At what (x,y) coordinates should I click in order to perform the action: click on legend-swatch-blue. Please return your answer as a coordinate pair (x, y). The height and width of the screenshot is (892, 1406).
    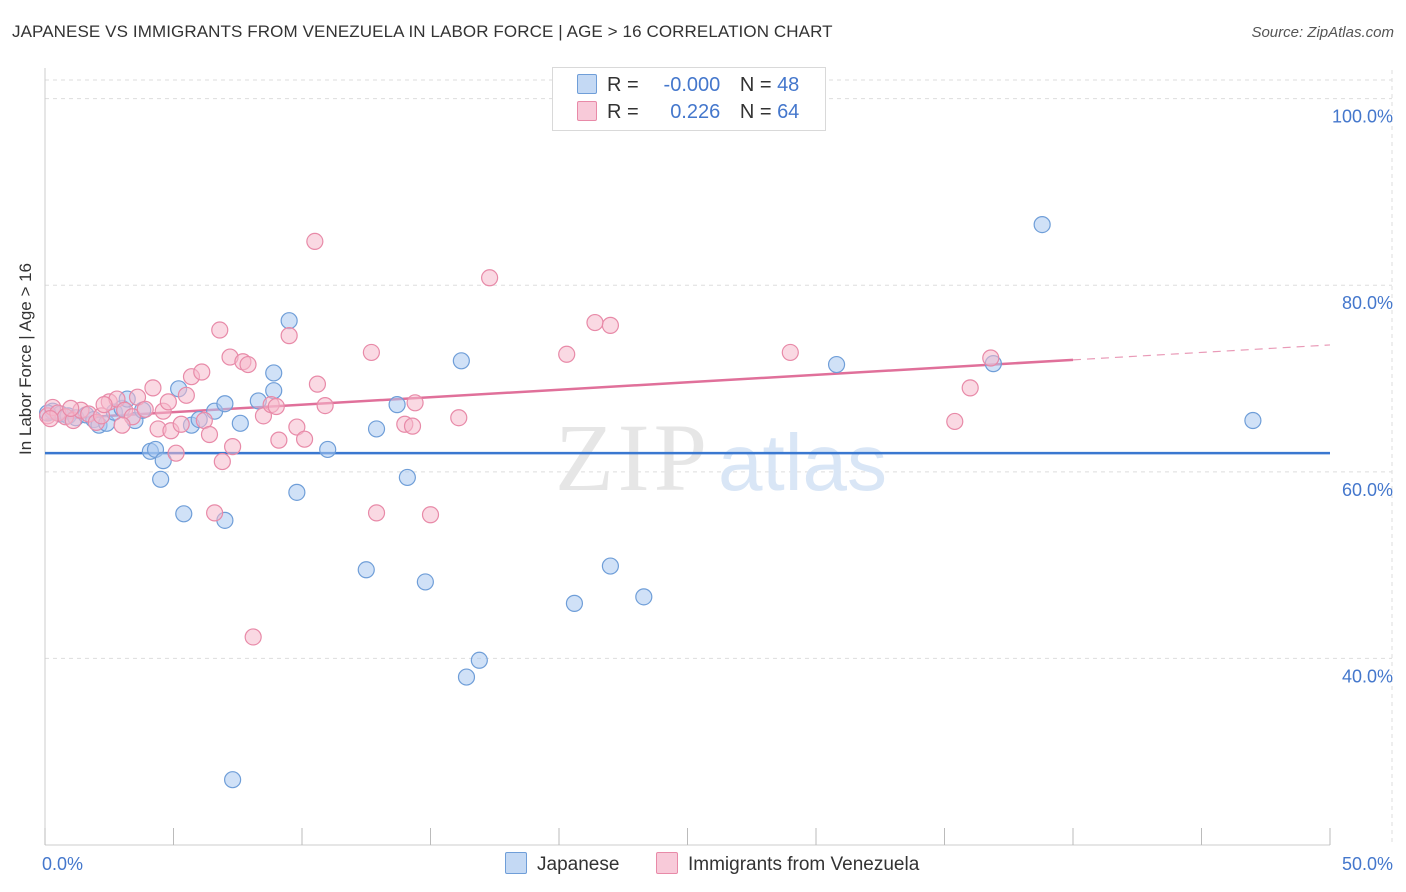
    Looking at the image, I should click on (587, 84).